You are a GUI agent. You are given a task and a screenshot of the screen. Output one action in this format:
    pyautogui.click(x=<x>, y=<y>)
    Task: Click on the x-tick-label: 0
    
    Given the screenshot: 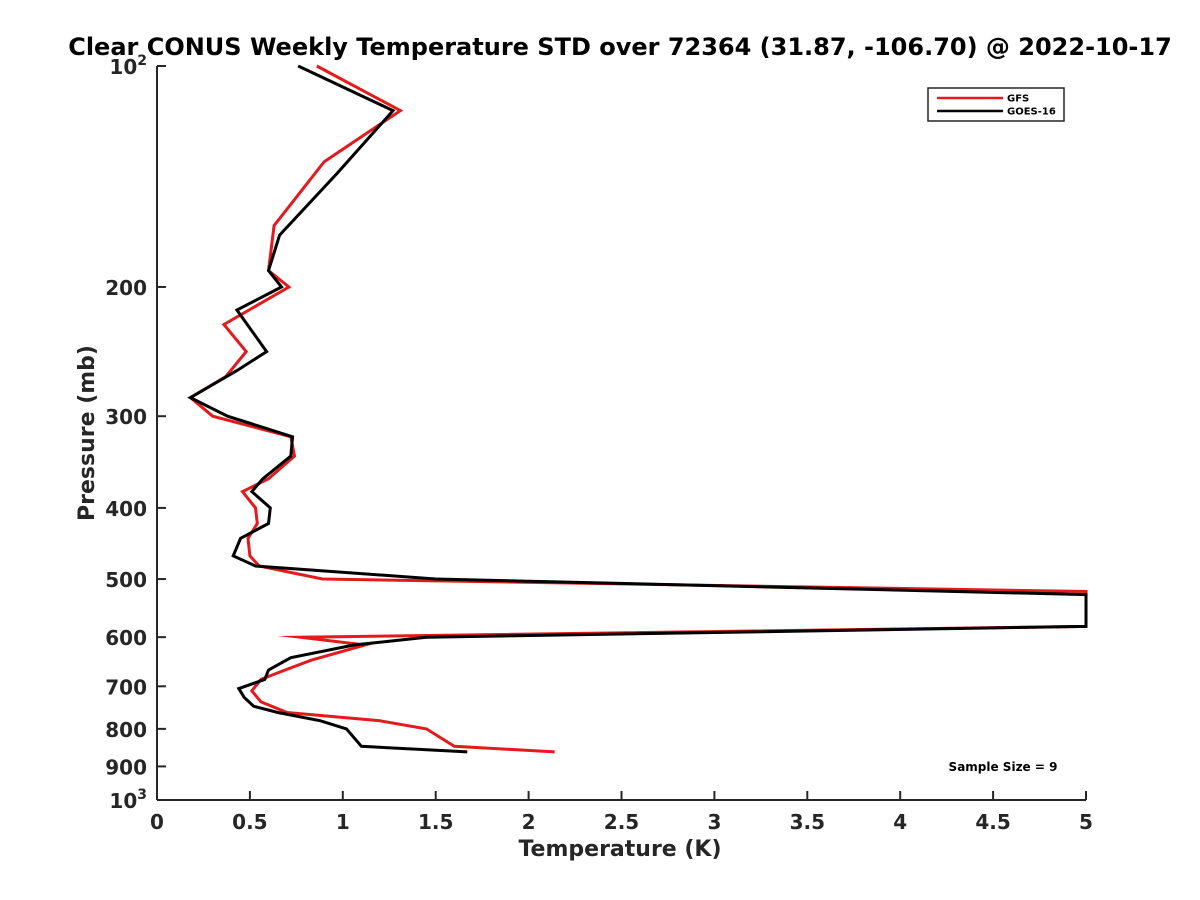 What is the action you would take?
    pyautogui.click(x=157, y=822)
    